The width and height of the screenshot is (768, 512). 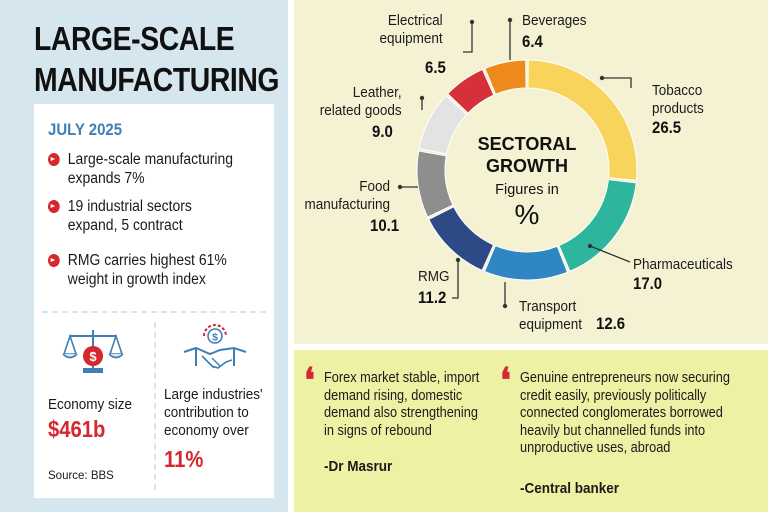 I want to click on title-line-1: LARGE-SCALE, so click(x=134, y=38).